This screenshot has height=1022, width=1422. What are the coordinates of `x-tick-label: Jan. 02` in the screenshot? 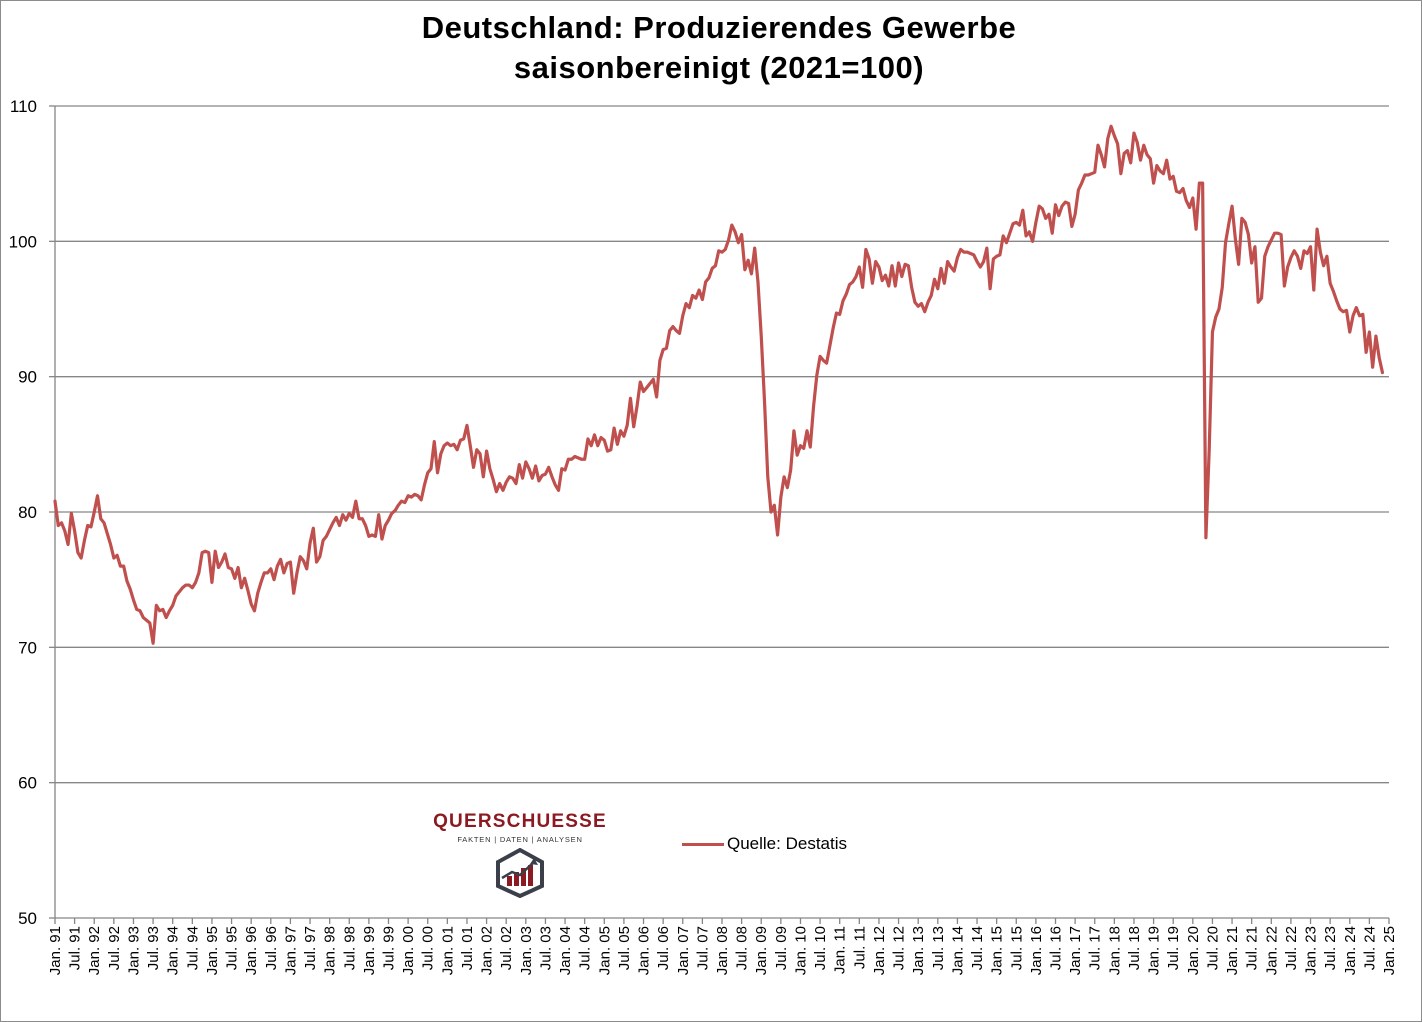 It's located at (487, 950).